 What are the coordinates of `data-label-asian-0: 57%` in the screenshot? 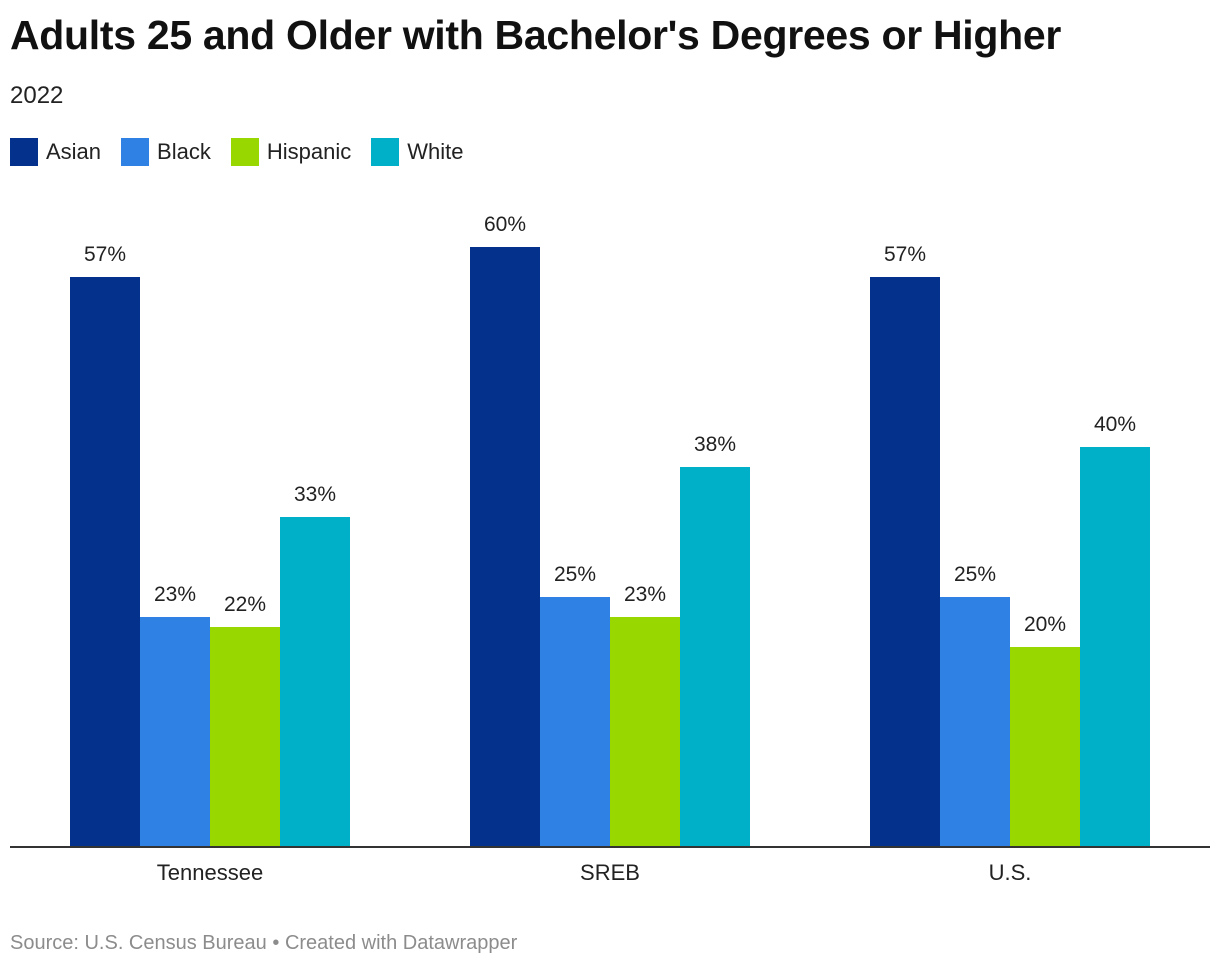 It's located at (105, 254).